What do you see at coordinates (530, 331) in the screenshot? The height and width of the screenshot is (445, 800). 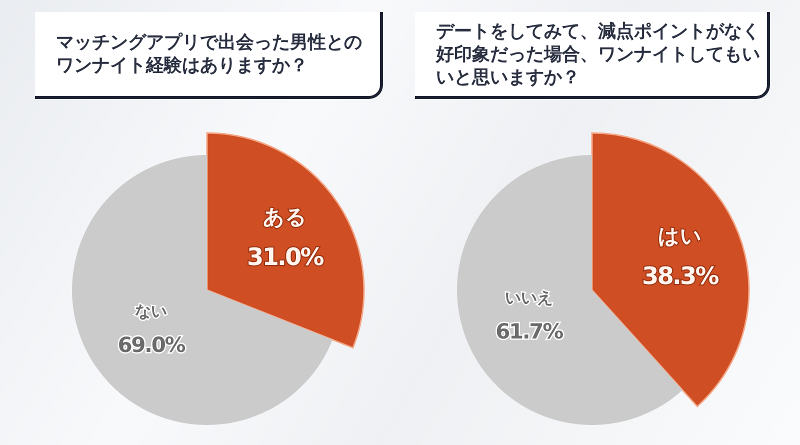 I see `data-label: 61.7%` at bounding box center [530, 331].